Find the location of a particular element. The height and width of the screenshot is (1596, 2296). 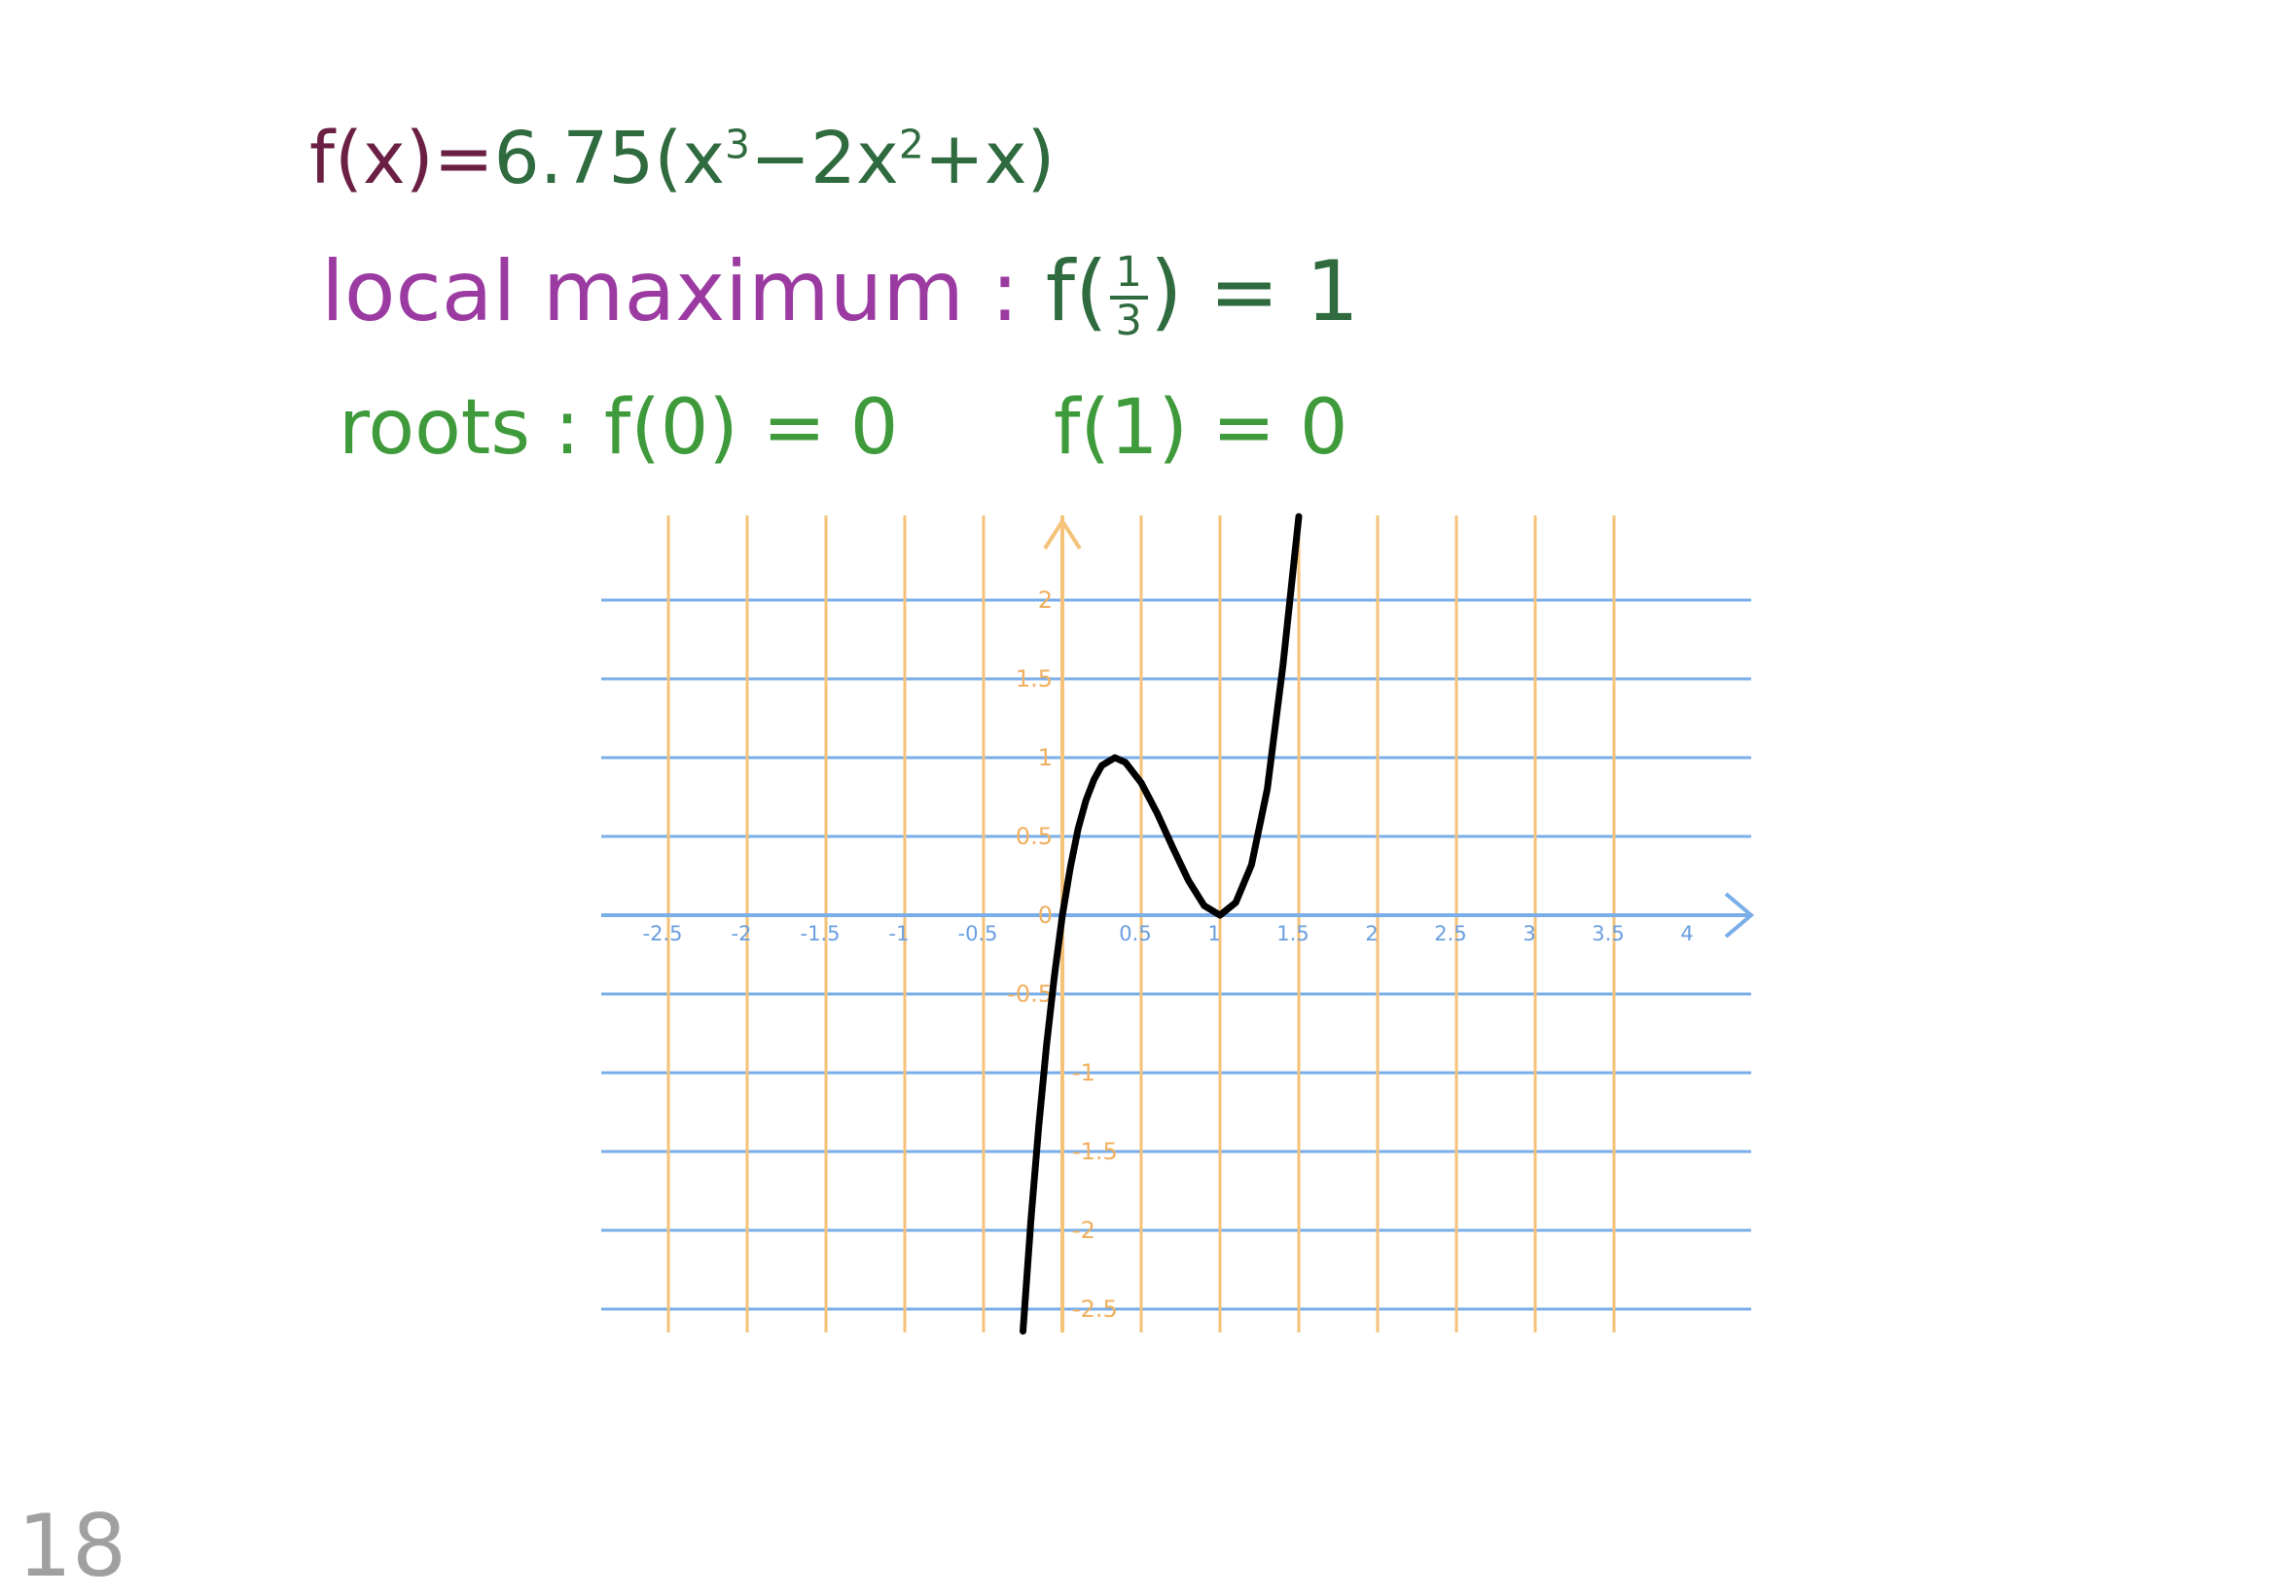

x-tick-label: -2.5 is located at coordinates (663, 933).